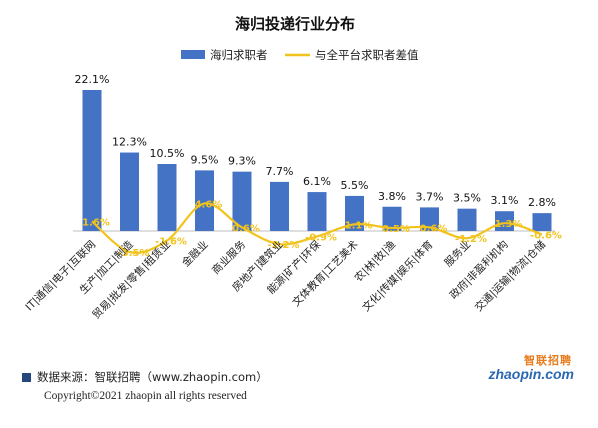  I want to click on diff-label-8: 0.5%, so click(396, 229).